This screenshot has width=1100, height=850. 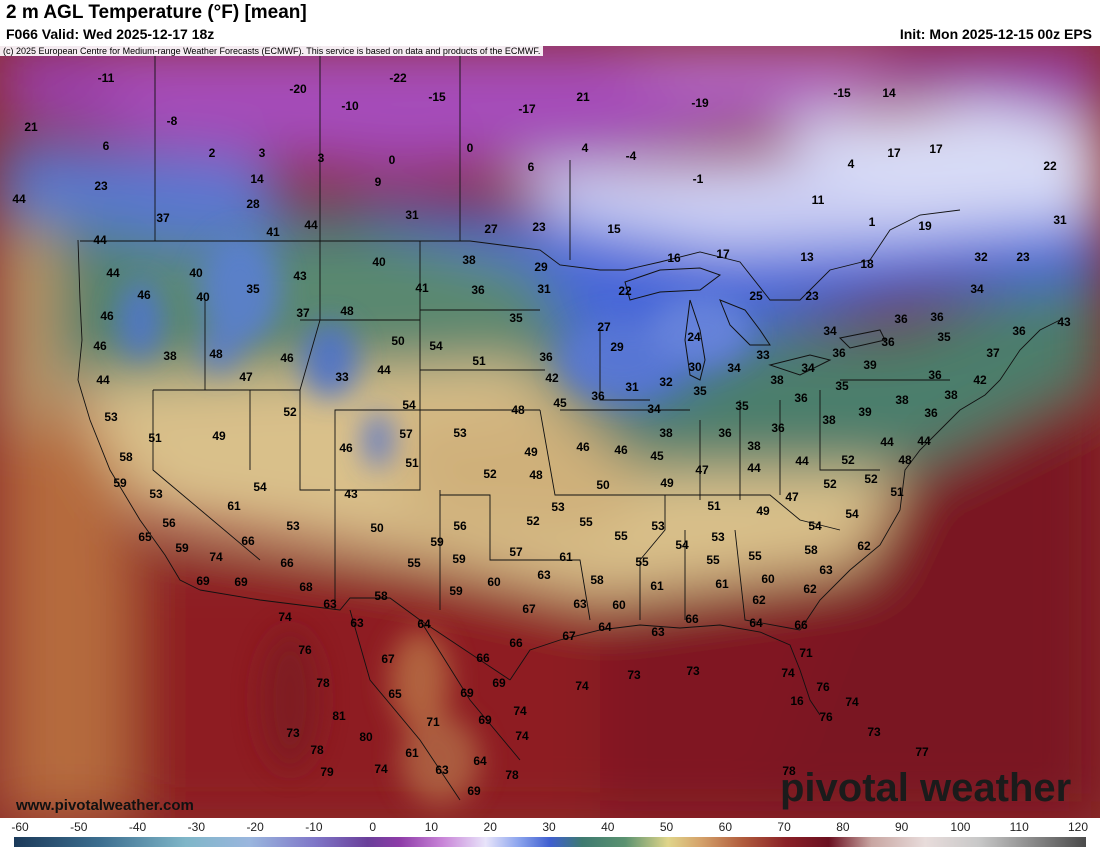 What do you see at coordinates (806, 653) in the screenshot?
I see `temperature-label: 71` at bounding box center [806, 653].